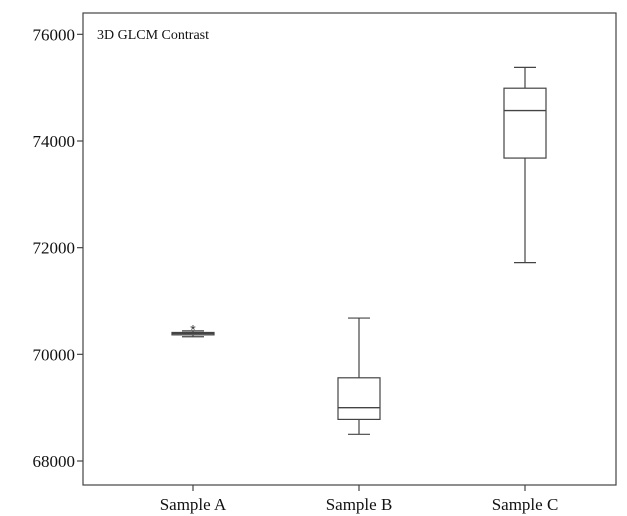 The image size is (627, 516). Describe the element at coordinates (359, 504) in the screenshot. I see `x-category-label: Sample B` at that location.